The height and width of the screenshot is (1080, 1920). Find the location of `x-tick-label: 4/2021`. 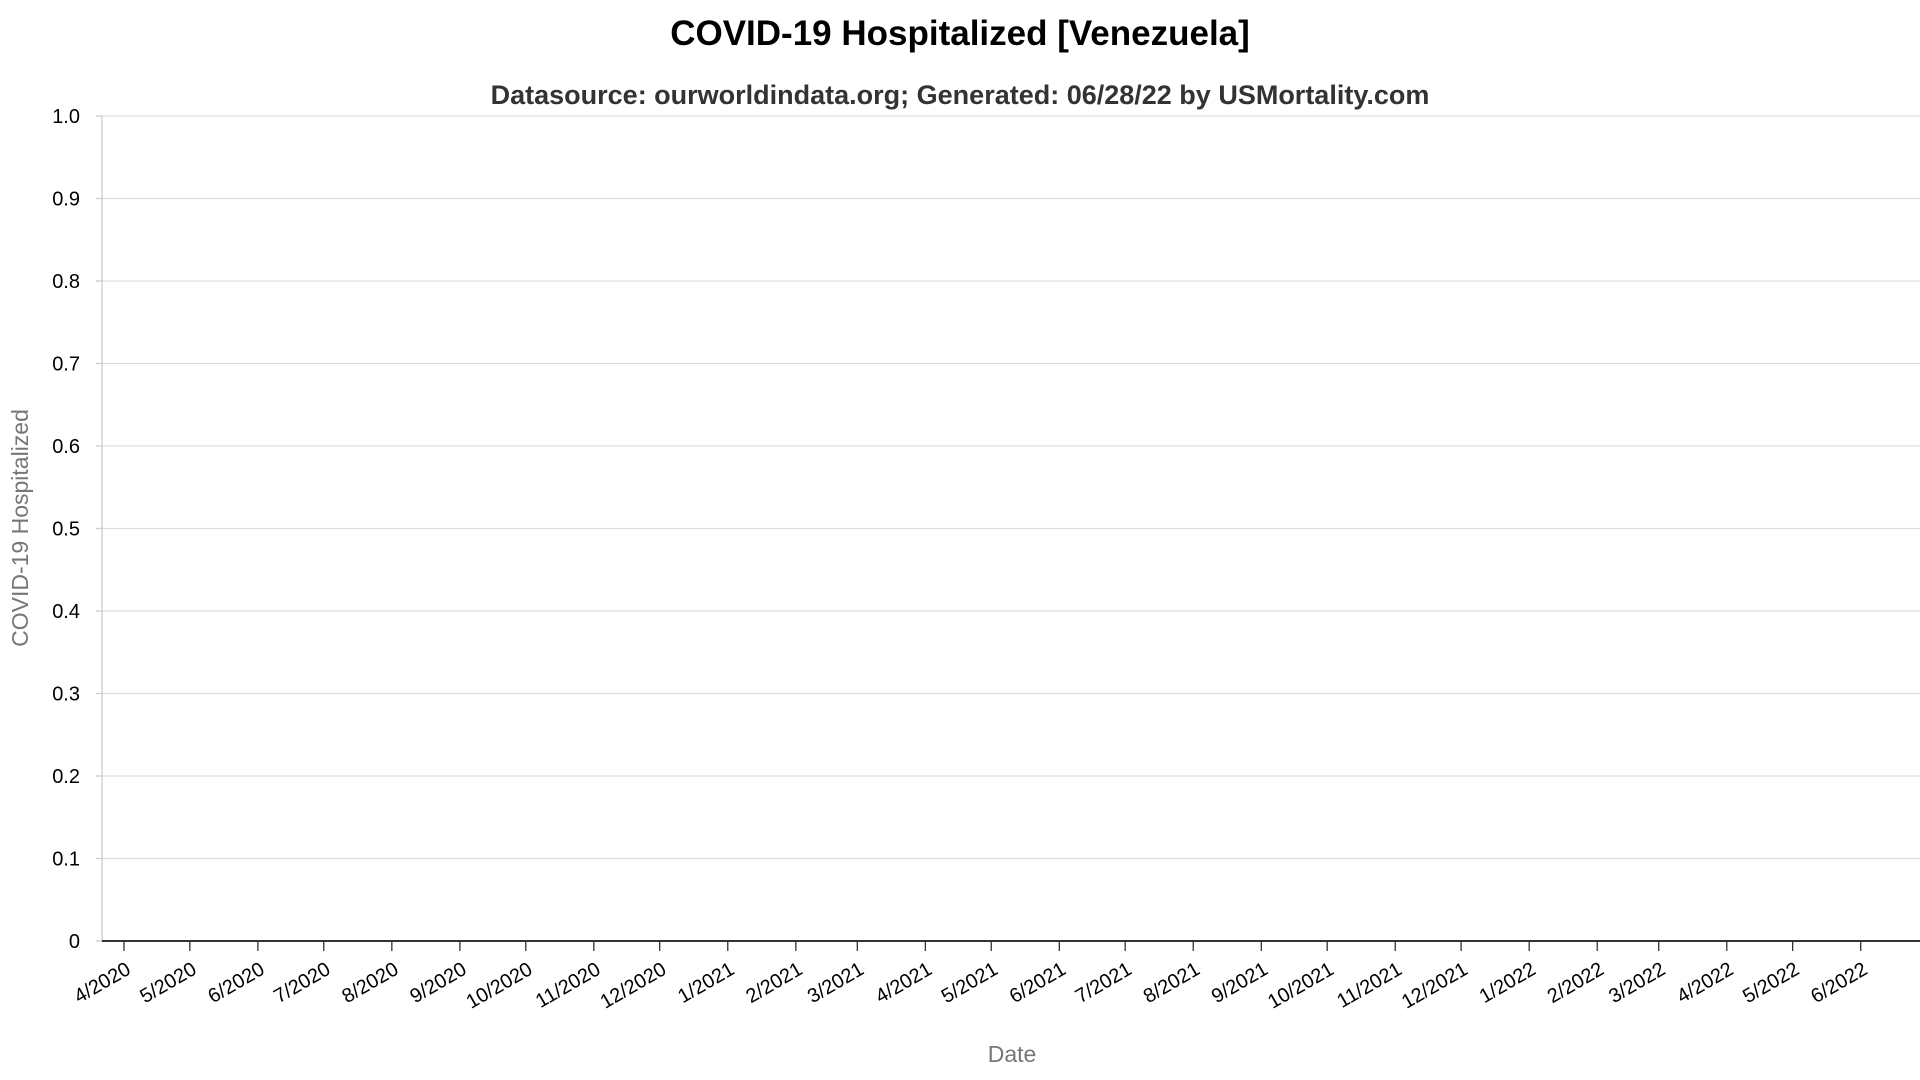

x-tick-label: 4/2021 is located at coordinates (904, 983).